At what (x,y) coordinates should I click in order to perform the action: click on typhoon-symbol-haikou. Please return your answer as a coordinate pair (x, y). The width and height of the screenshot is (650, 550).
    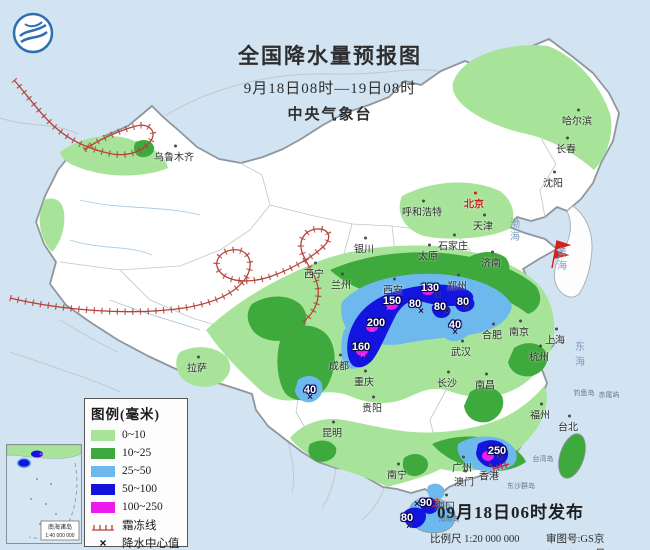
    Looking at the image, I should click on (433, 503).